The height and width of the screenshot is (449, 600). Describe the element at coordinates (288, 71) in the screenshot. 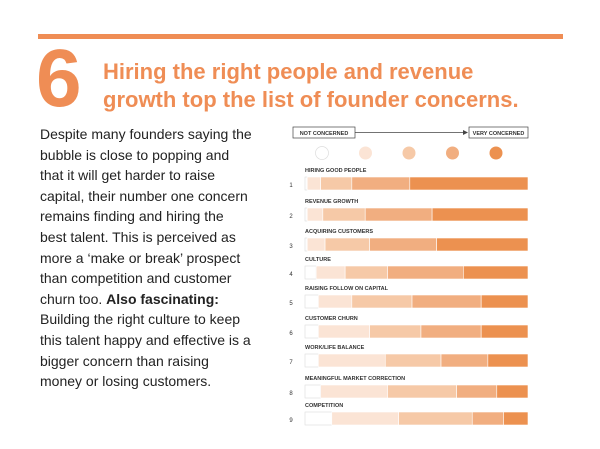

I see `title-line: Hiring the right people and revenue` at that location.